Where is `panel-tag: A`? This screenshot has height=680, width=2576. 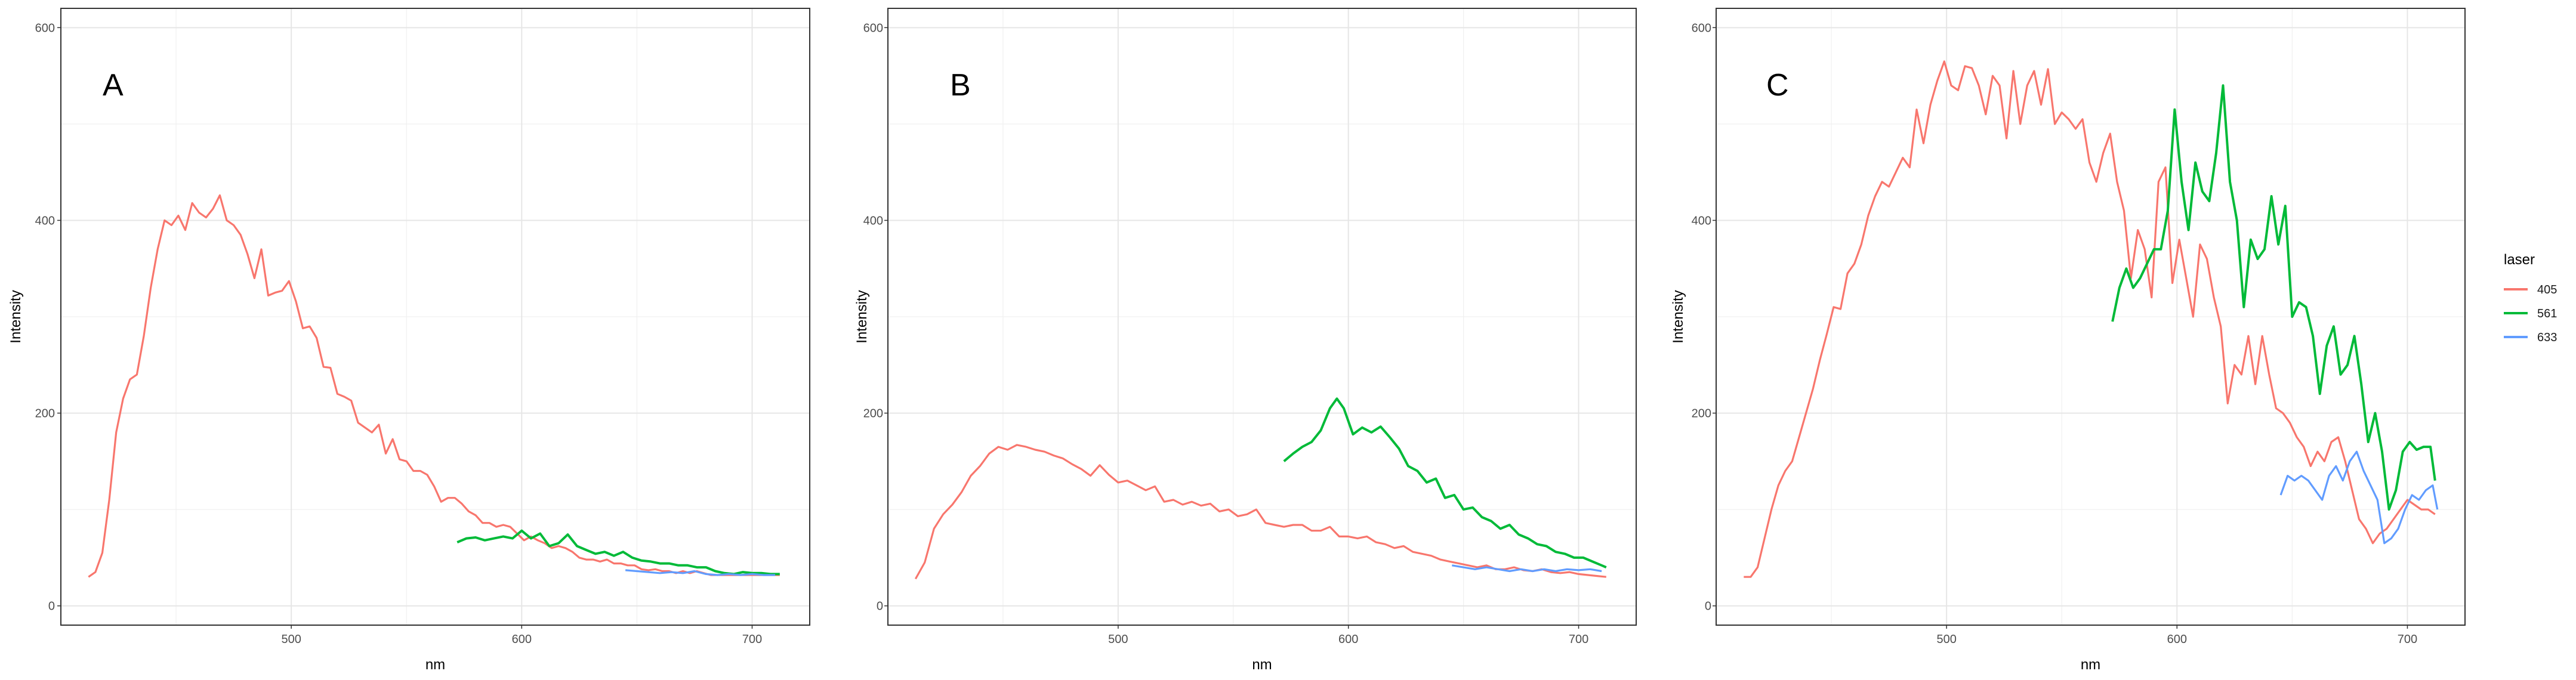
panel-tag: A is located at coordinates (114, 85).